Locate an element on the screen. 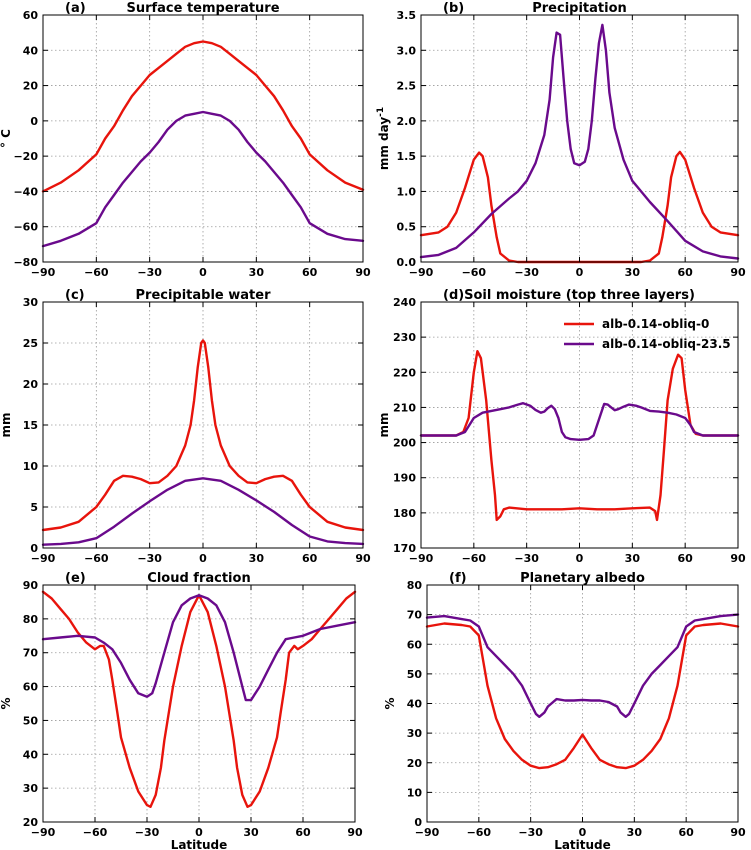 The image size is (751, 850). legend-label-2: alb-0.14-obliq-23.5 is located at coordinates (666, 344).